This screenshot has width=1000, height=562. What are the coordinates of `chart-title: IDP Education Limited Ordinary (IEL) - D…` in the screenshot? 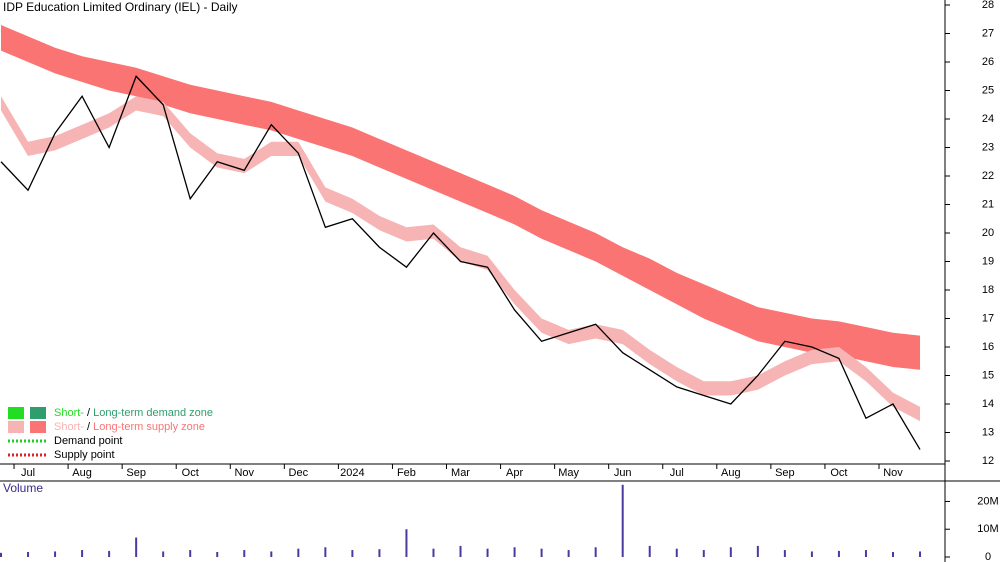 It's located at (120, 7).